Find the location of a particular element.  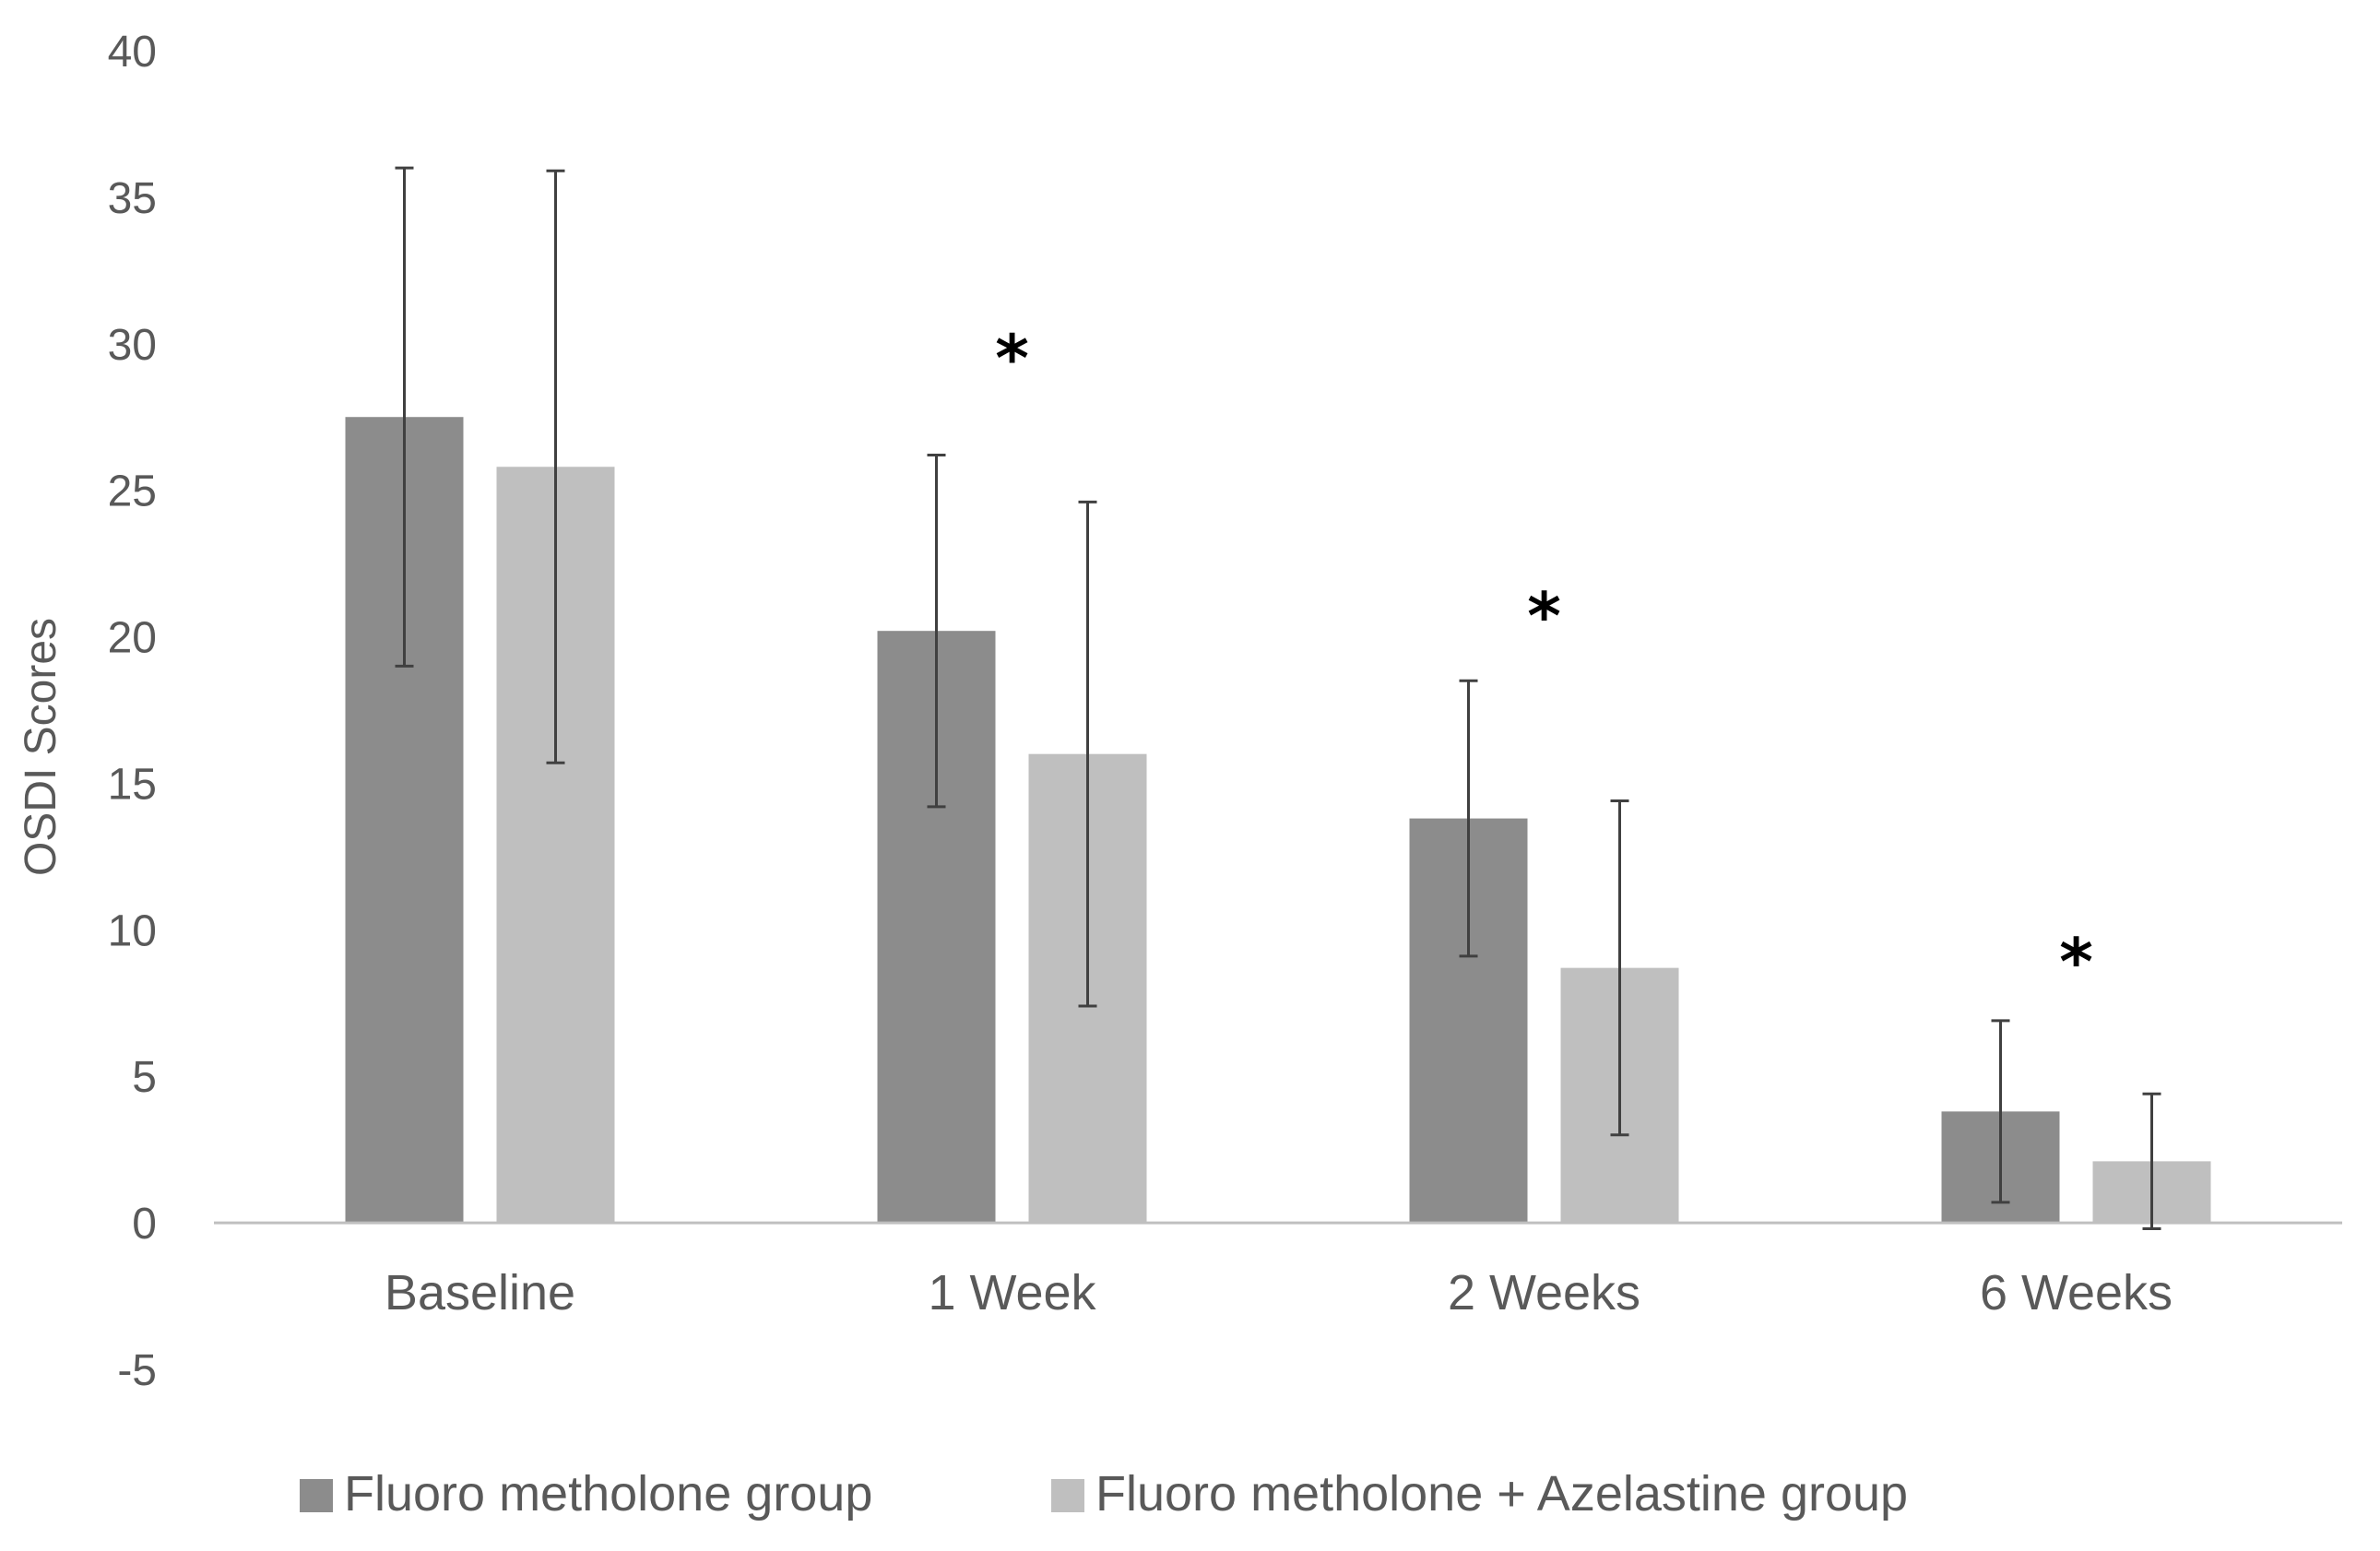

y-axis-title-group: OSDI Scores is located at coordinates (41, 747).